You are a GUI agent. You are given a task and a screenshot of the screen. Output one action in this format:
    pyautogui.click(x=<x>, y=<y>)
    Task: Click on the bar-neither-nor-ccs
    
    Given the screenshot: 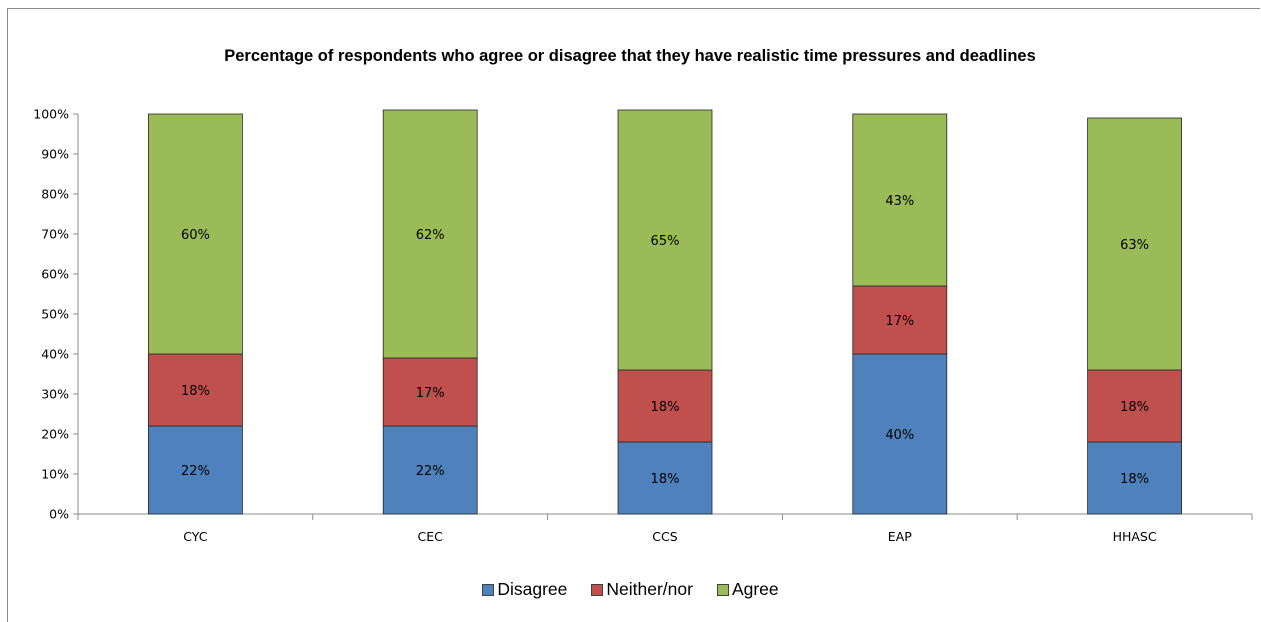 What is the action you would take?
    pyautogui.click(x=665, y=406)
    